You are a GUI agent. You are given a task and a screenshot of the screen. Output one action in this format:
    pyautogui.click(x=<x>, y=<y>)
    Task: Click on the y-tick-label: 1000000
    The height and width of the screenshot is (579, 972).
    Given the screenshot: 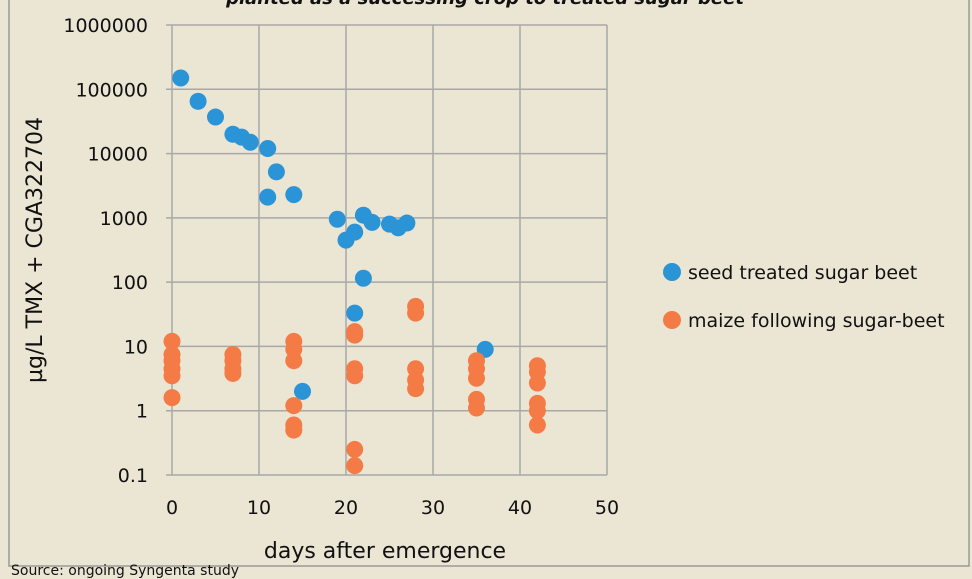 What is the action you would take?
    pyautogui.click(x=105, y=26)
    